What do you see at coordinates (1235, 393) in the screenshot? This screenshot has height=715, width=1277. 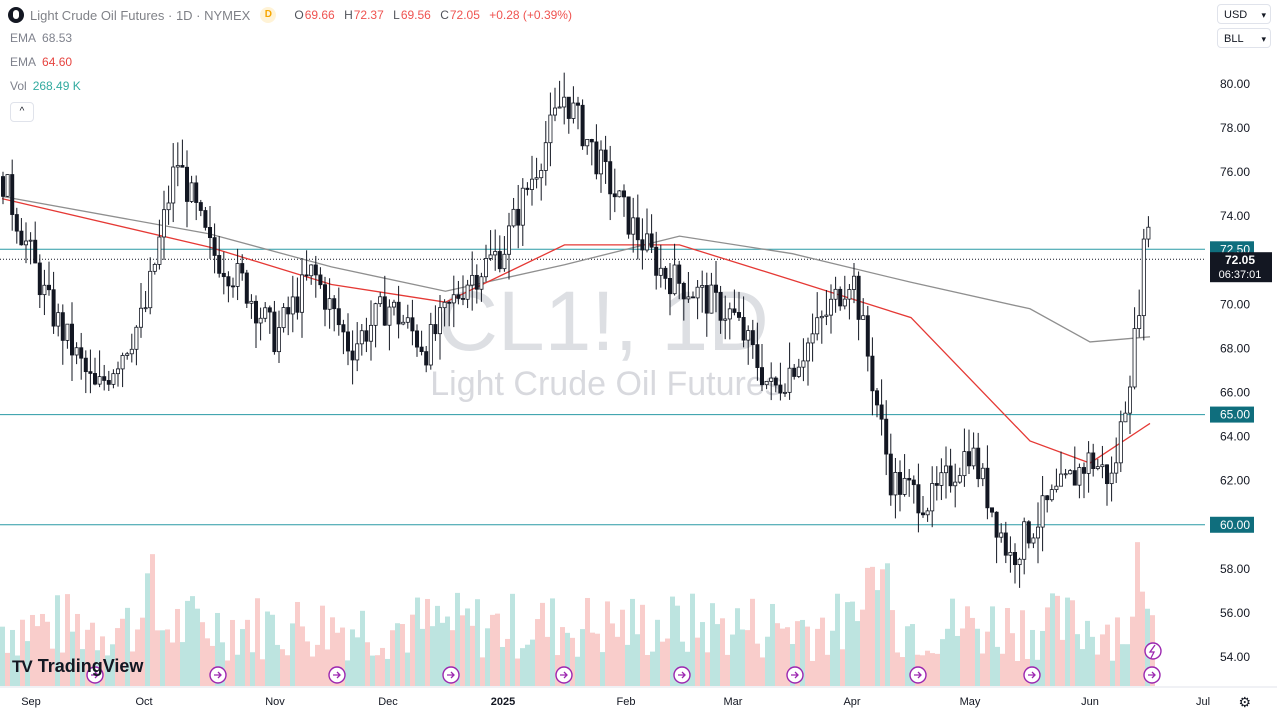 I see `y-tick-label: 66.00` at bounding box center [1235, 393].